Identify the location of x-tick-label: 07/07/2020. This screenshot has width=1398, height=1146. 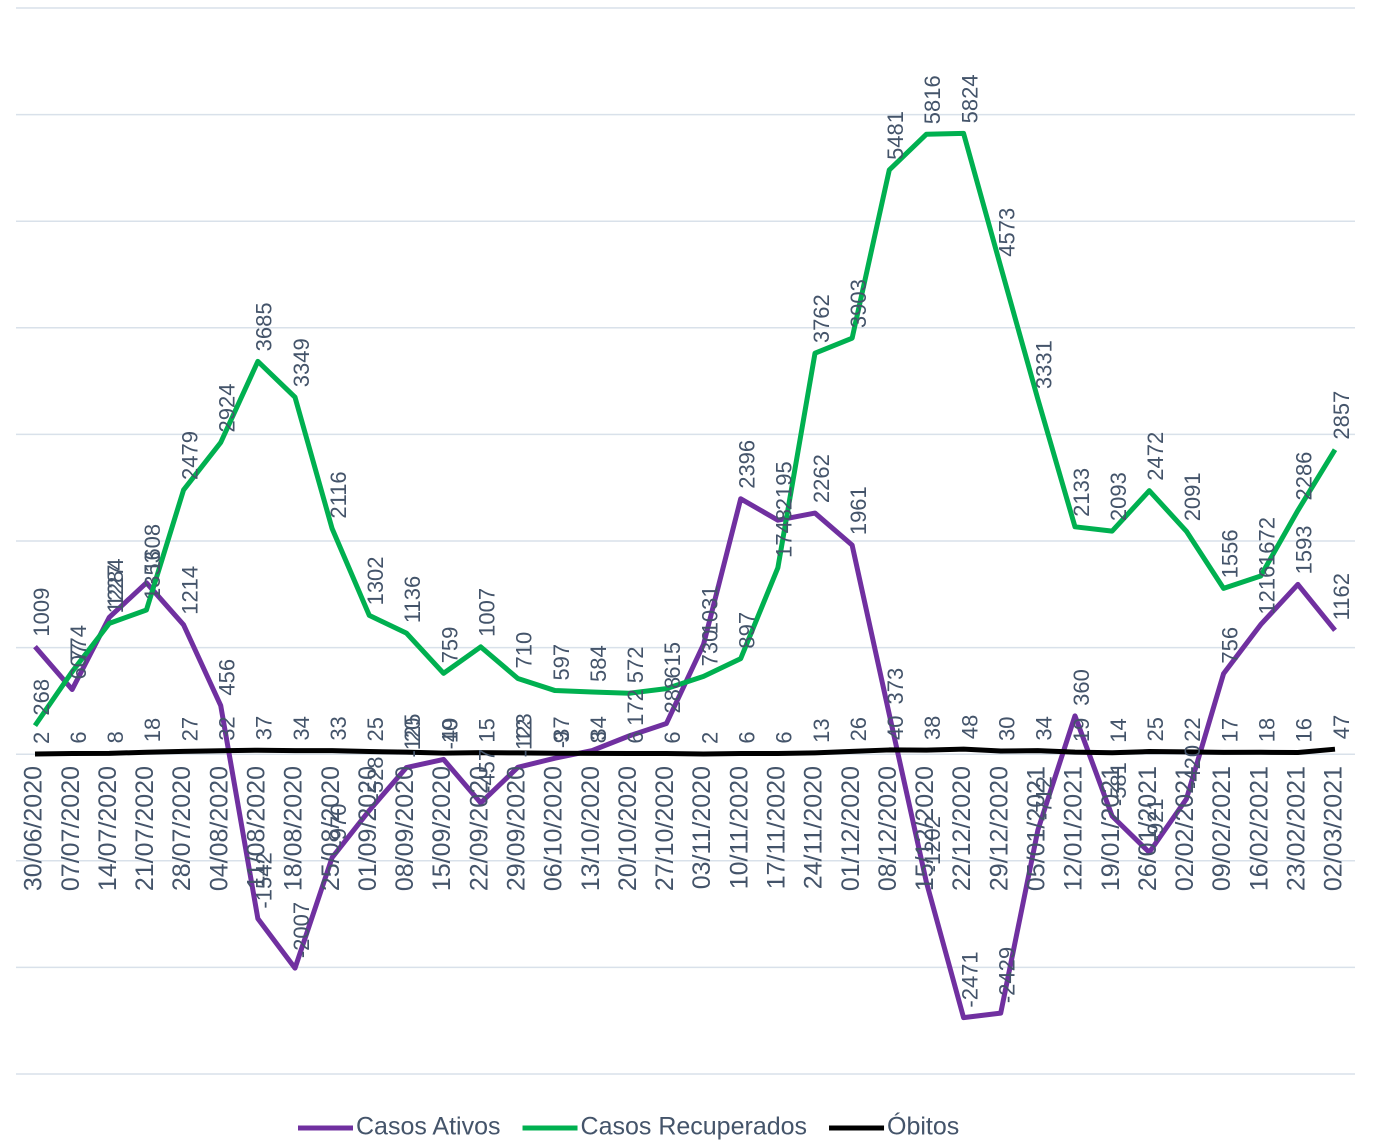
(71, 828).